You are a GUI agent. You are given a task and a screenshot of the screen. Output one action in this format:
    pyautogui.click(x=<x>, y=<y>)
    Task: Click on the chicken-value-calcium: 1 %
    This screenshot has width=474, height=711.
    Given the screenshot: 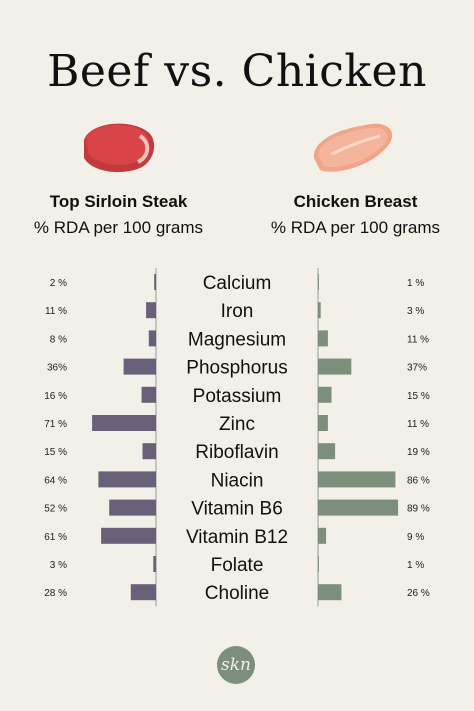 What is the action you would take?
    pyautogui.click(x=415, y=283)
    